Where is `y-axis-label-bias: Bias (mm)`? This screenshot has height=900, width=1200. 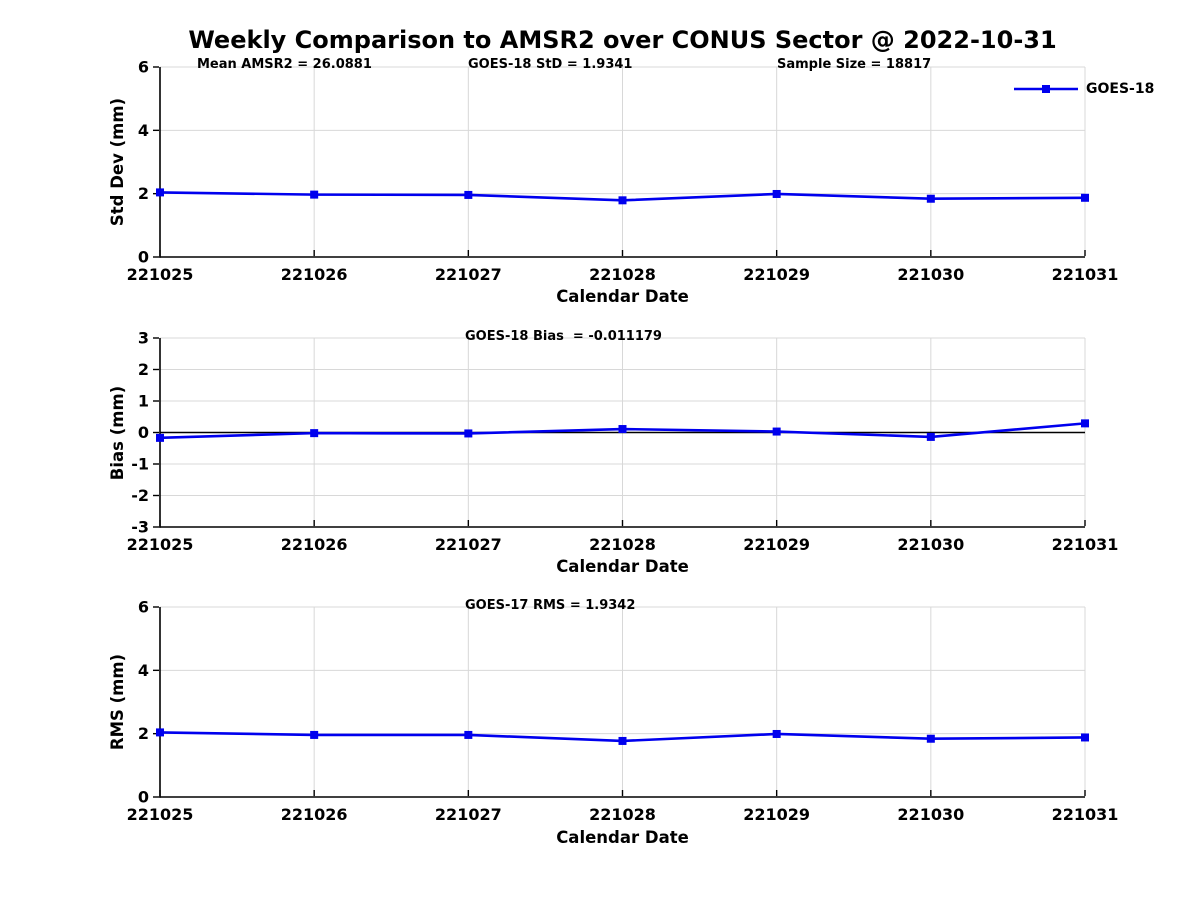
y-axis-label-bias: Bias (mm) is located at coordinates (117, 433).